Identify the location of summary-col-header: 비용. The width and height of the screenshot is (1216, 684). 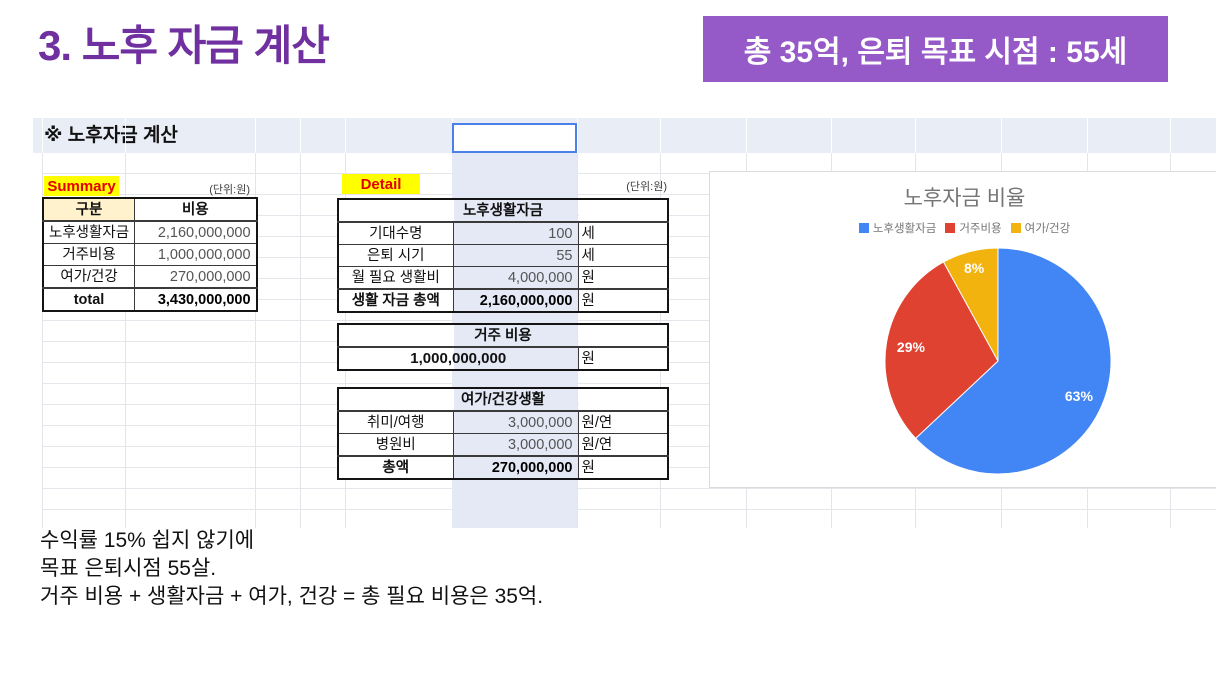
(196, 209).